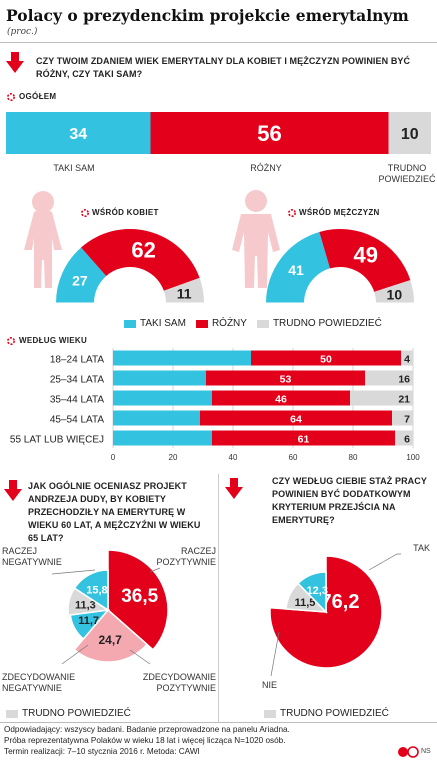 Image resolution: width=437 pixels, height=760 pixels. I want to click on seniority-pie-value: 12,3, so click(317, 591).